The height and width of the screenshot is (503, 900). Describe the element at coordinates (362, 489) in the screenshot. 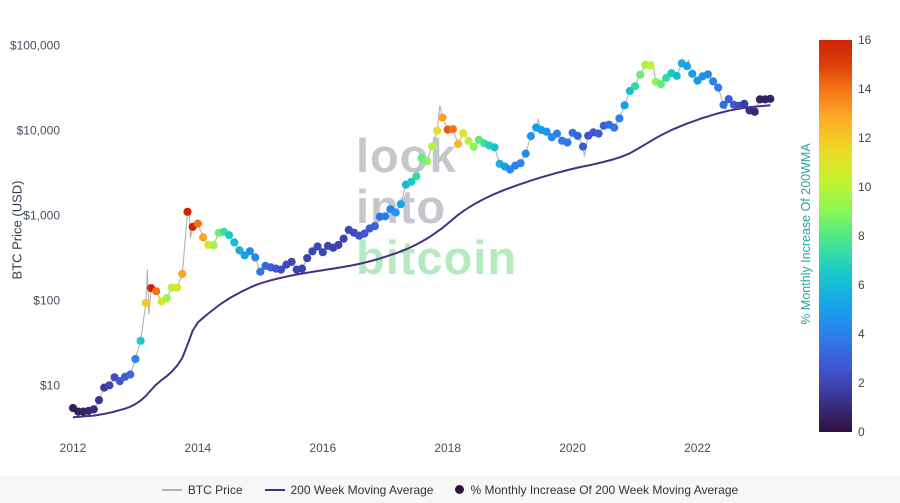

I see `legend-label-200wma: 200 Week Moving Average` at that location.